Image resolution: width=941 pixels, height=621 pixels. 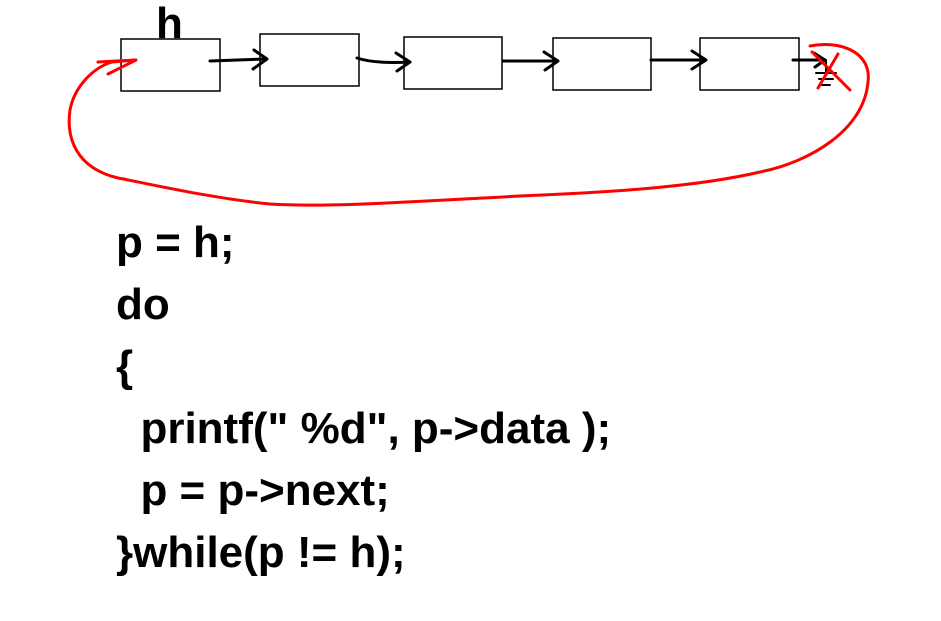 I want to click on next-pointer-arrows, so click(x=517, y=60).